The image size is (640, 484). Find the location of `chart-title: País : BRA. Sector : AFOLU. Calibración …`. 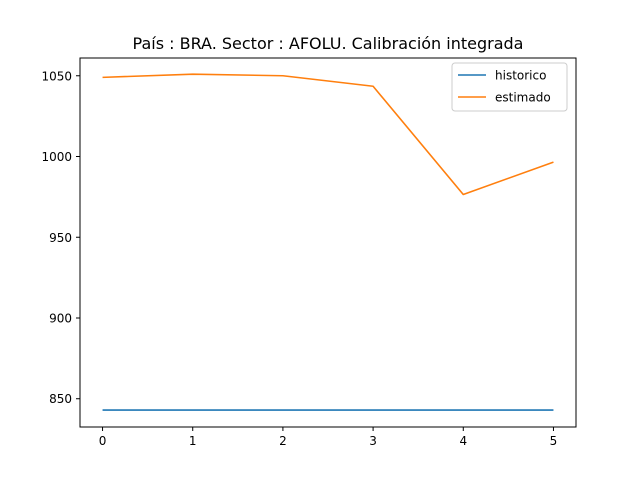

chart-title: País : BRA. Sector : AFOLU. Calibración … is located at coordinates (328, 43).